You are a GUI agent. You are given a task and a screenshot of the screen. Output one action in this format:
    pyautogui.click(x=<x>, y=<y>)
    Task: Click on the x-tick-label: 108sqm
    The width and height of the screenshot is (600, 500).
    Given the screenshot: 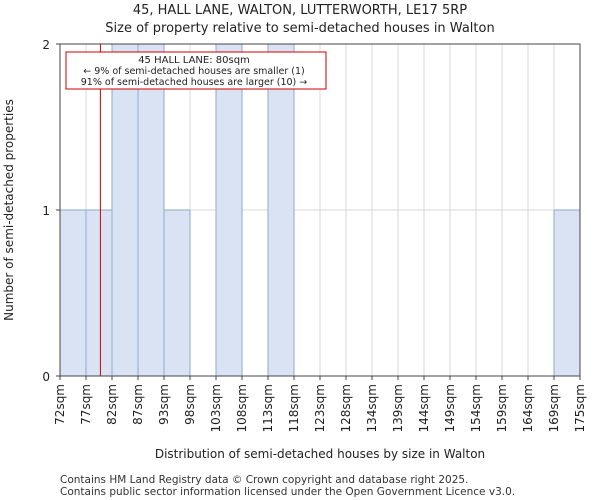 What is the action you would take?
    pyautogui.click(x=242, y=408)
    